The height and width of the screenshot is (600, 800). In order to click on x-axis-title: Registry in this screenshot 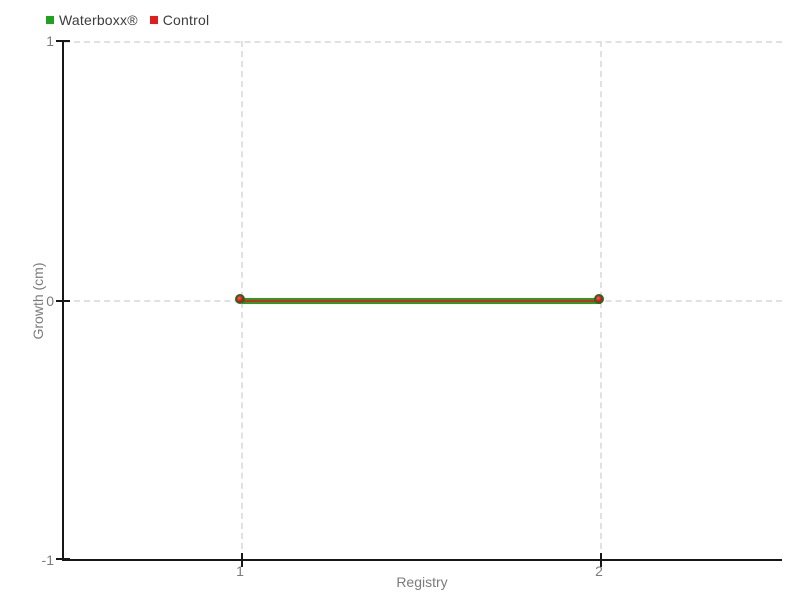, I will do `click(422, 582)`.